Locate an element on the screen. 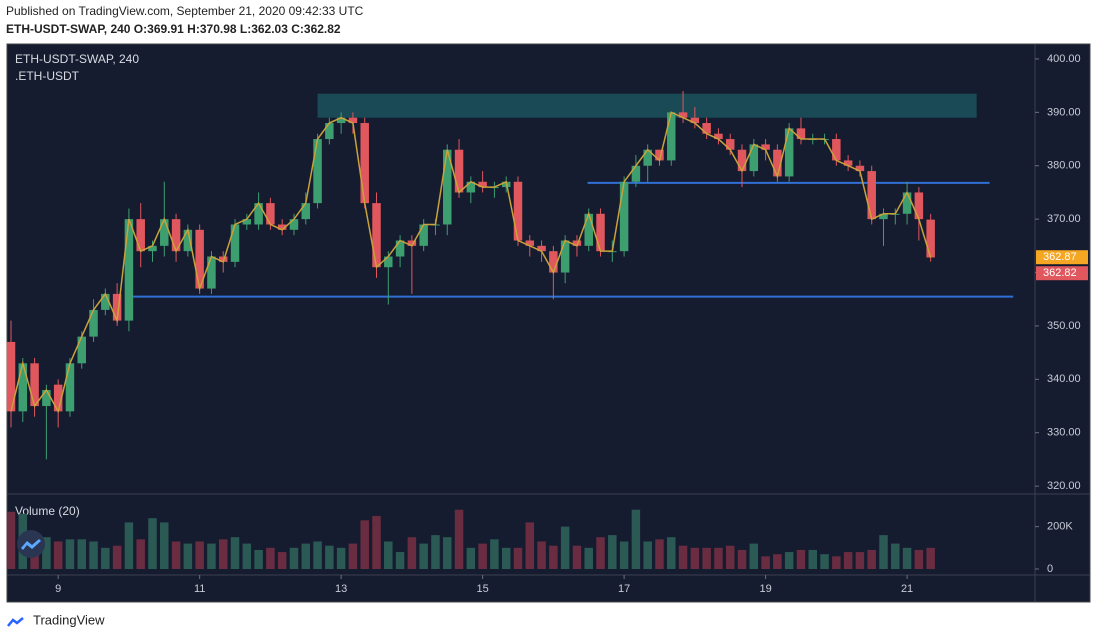 This screenshot has height=639, width=1097. price-label: 362.82 is located at coordinates (1060, 273).